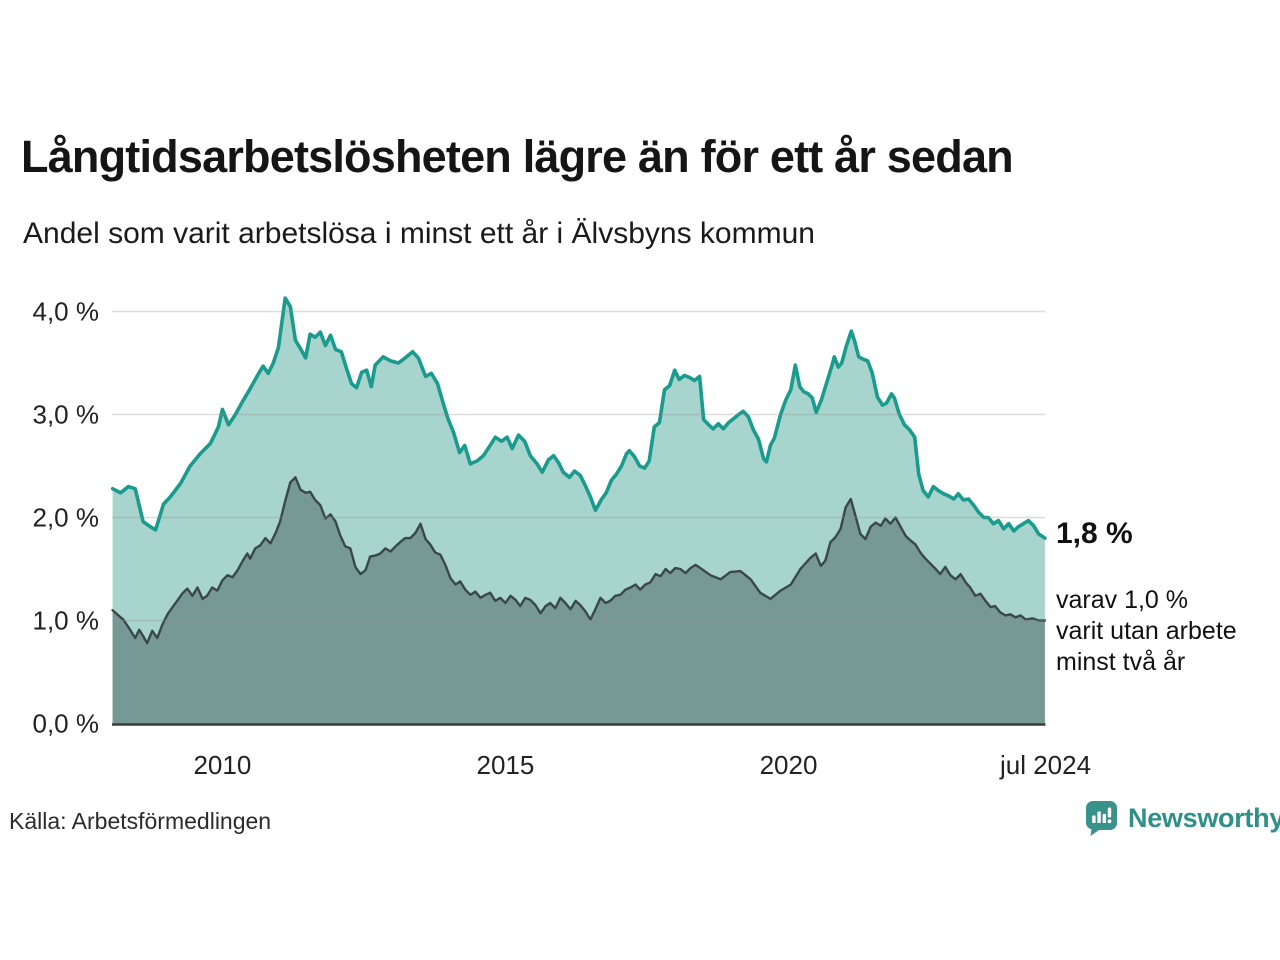  Describe the element at coordinates (66, 621) in the screenshot. I see `y-axis-label: 1,0 %` at that location.